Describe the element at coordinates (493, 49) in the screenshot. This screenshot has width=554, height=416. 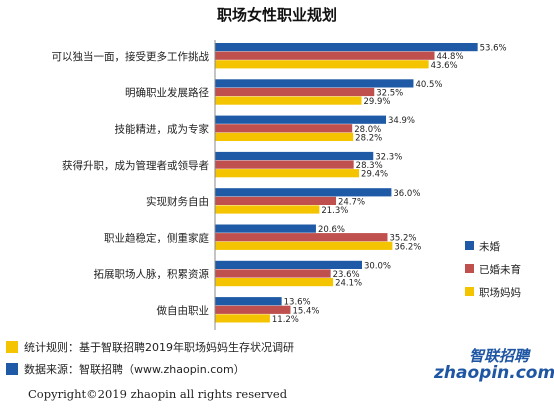
I see `bar-value-label: 53.6%` at that location.